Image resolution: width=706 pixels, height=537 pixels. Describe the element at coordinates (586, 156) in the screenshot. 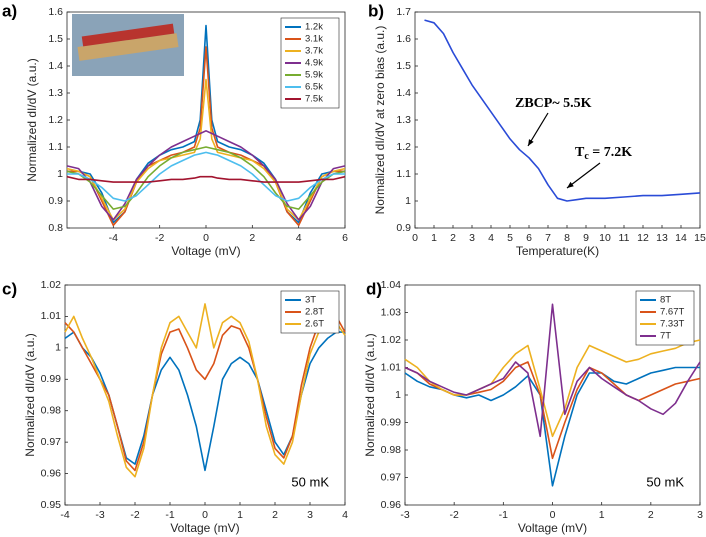

I see `annotation-subscript: c` at that location.